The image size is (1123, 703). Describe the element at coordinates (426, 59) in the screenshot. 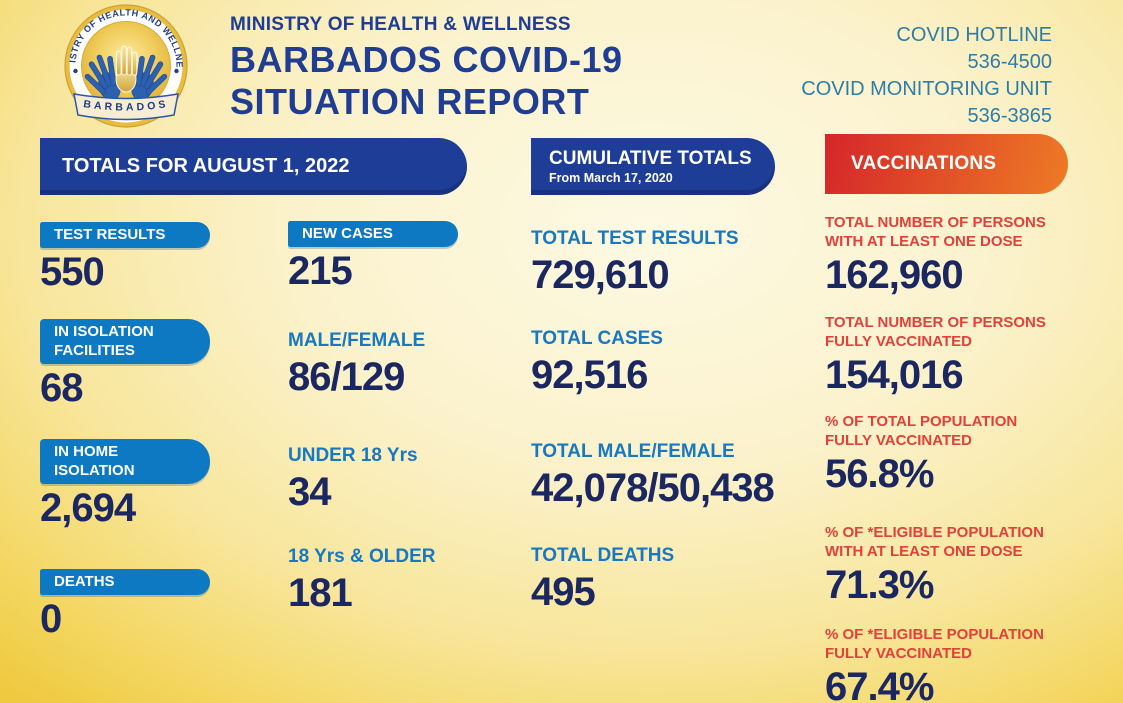

I see `report-title-line1: BARBADOS COVID-19` at that location.